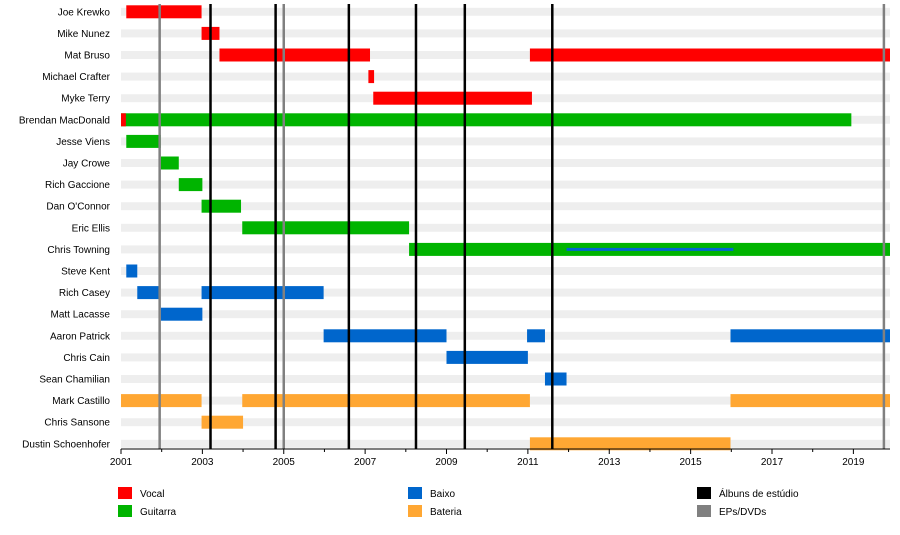 The width and height of the screenshot is (900, 535). Describe the element at coordinates (202, 462) in the screenshot. I see `x-tick-label: 2003` at that location.